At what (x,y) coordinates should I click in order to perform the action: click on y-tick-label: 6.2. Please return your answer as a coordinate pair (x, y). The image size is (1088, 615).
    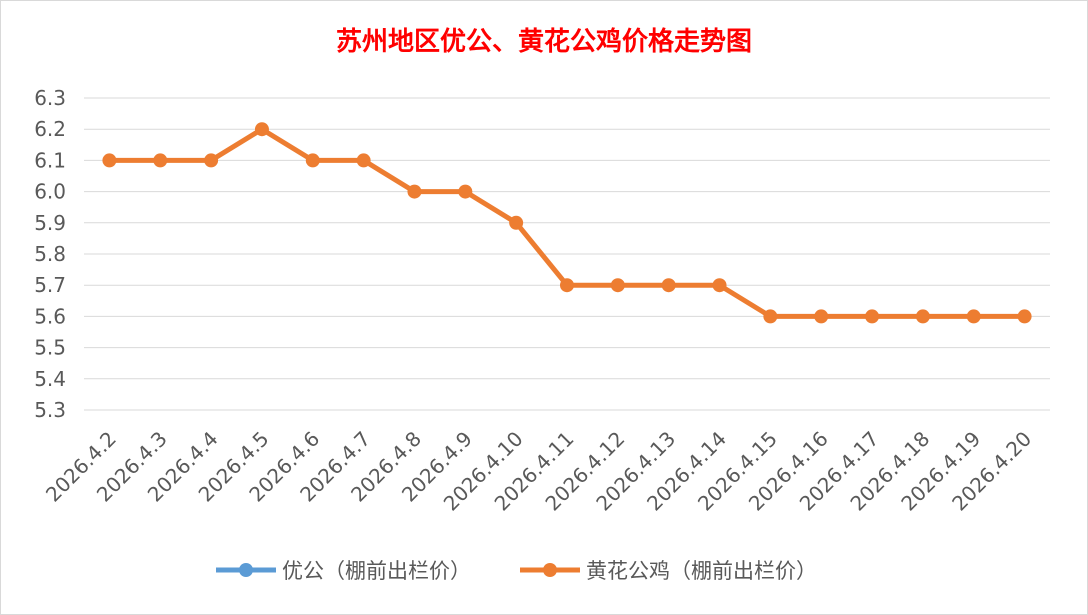
    Looking at the image, I should click on (50, 129).